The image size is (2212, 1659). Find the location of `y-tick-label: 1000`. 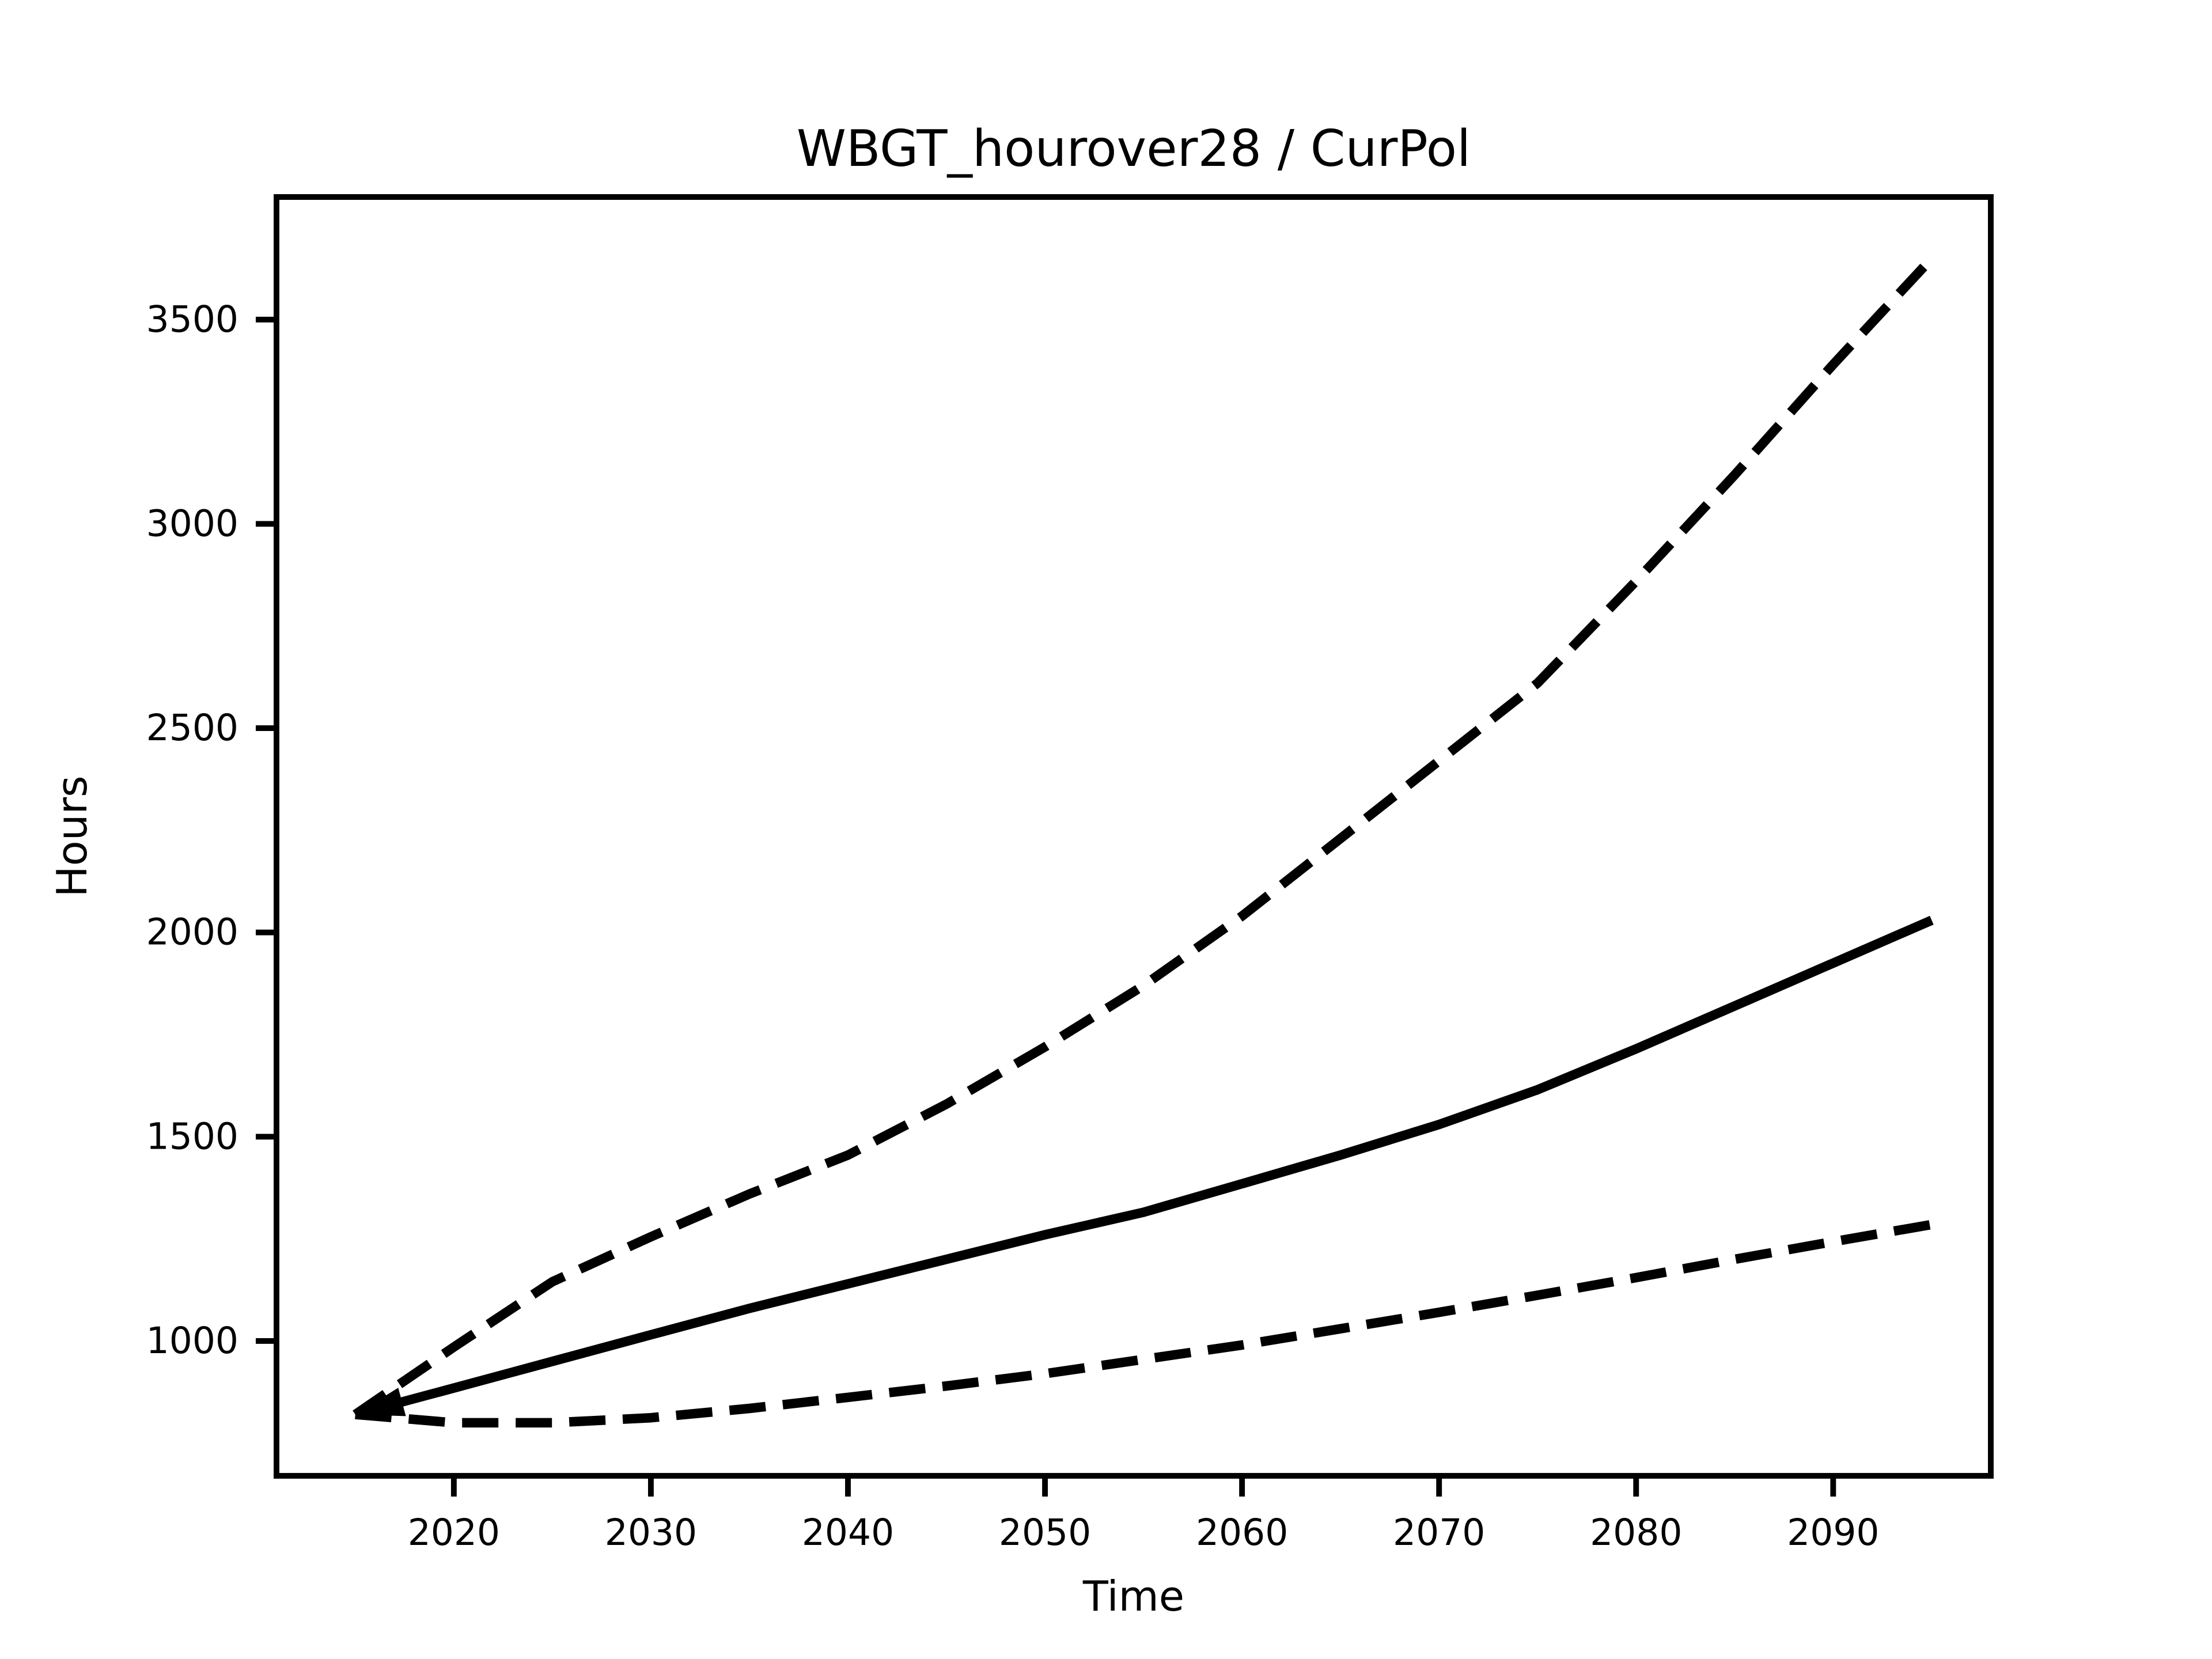

y-tick-label: 1000 is located at coordinates (192, 1341).